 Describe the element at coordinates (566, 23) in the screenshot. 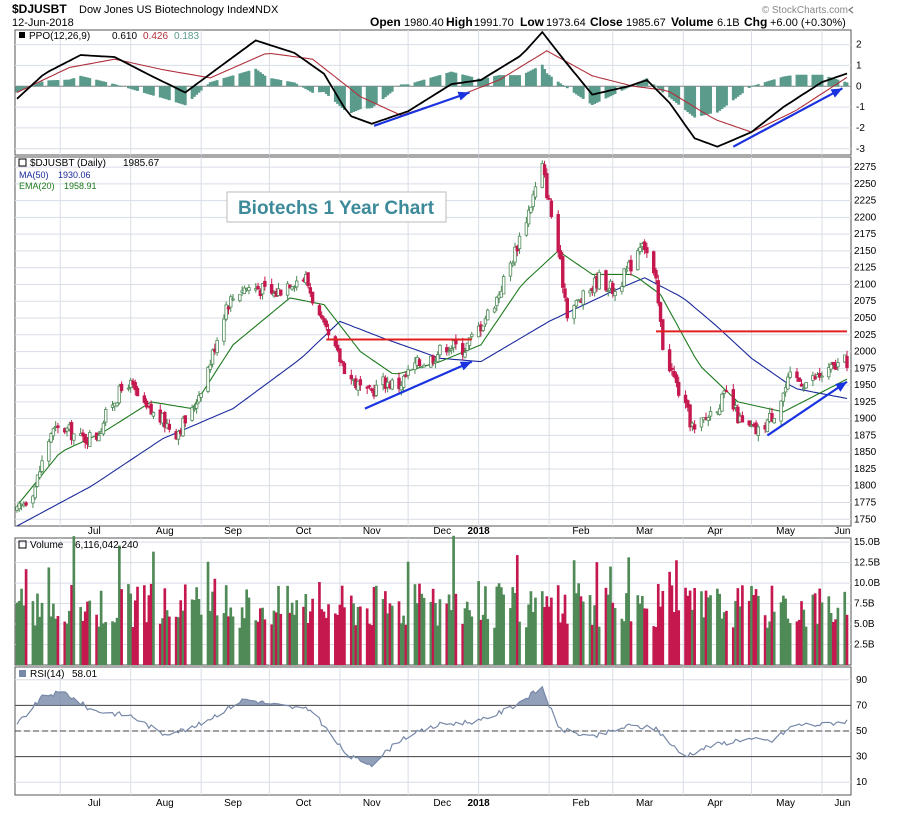

I see `low-value: 1973.64` at that location.